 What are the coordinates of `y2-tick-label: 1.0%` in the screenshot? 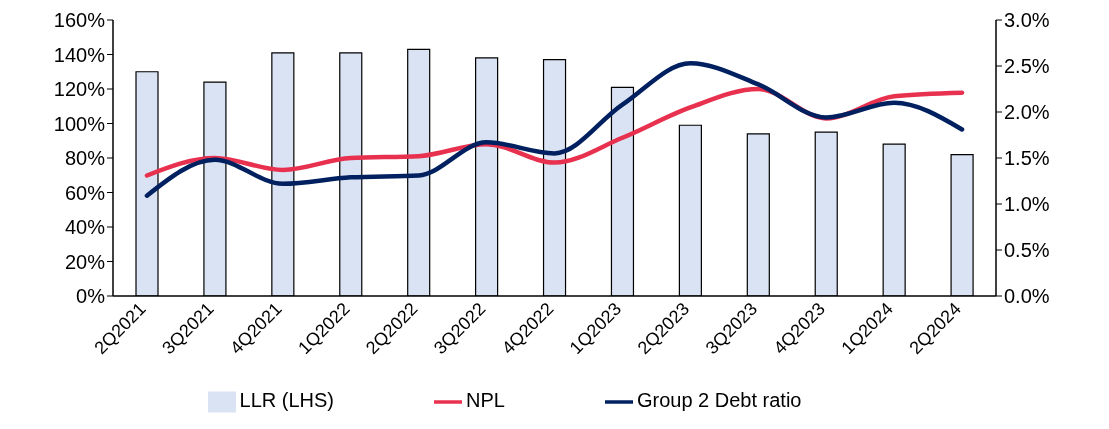 It's located at (1027, 204).